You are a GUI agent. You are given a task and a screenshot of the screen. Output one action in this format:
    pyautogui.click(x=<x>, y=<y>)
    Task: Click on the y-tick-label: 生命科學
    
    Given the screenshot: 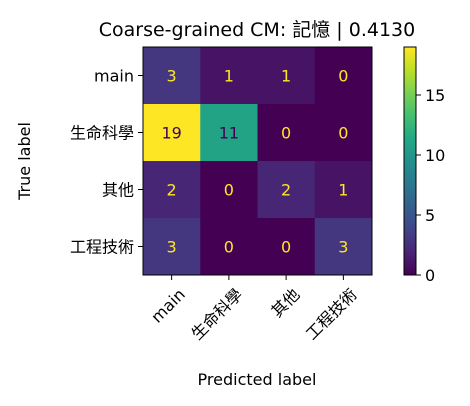 What is the action you would take?
    pyautogui.click(x=102, y=133)
    